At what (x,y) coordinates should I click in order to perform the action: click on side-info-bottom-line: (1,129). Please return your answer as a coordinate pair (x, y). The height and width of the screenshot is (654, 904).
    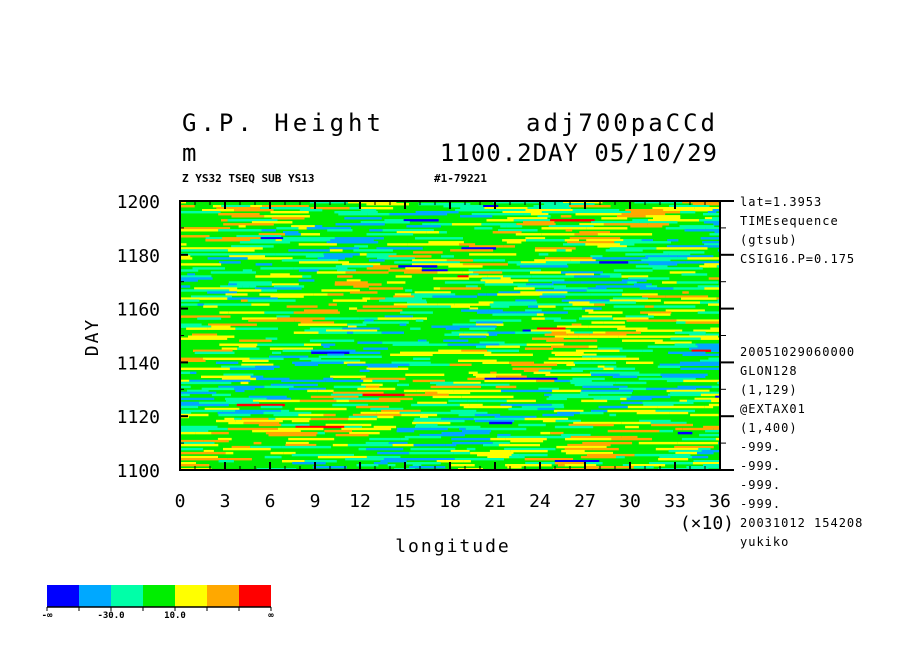
    Looking at the image, I should click on (769, 390).